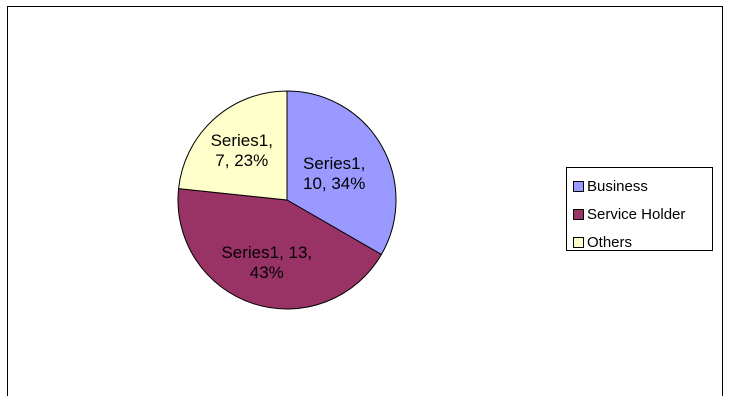 Image resolution: width=731 pixels, height=403 pixels. I want to click on legend-item-business: Business, so click(642, 186).